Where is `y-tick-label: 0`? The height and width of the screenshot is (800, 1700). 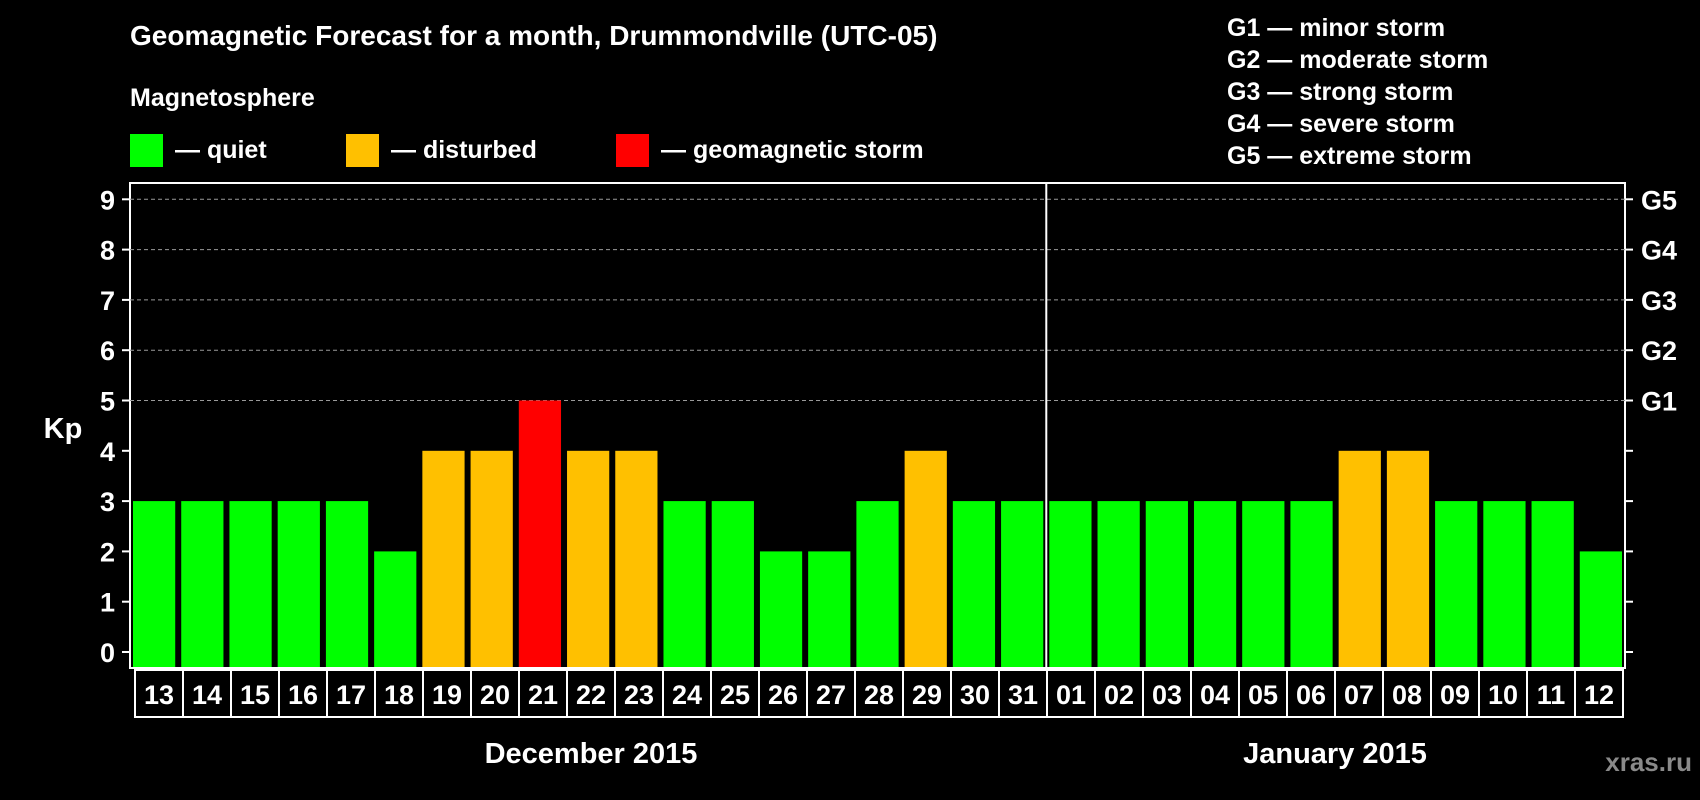 y-tick-label: 0 is located at coordinates (107, 653).